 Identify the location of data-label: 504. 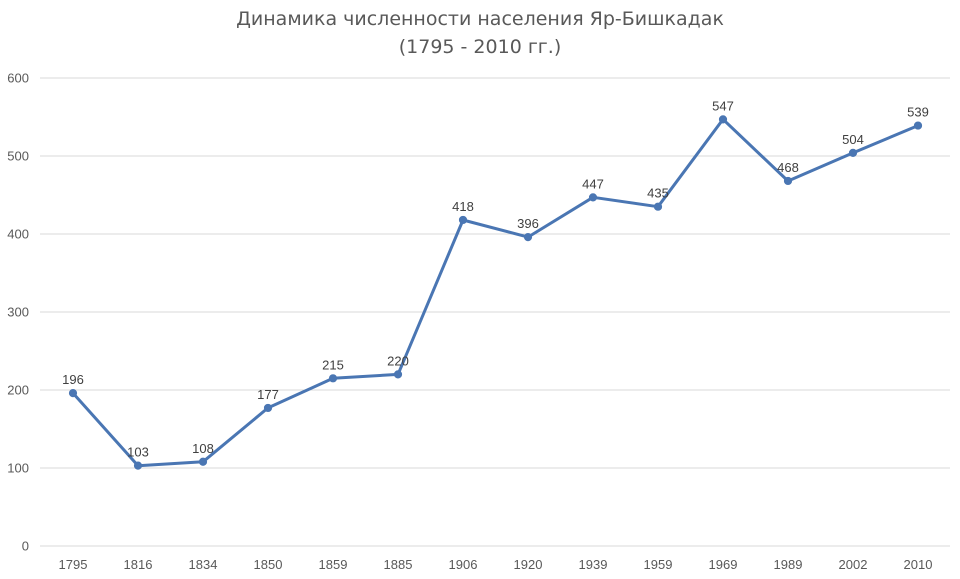
(853, 139).